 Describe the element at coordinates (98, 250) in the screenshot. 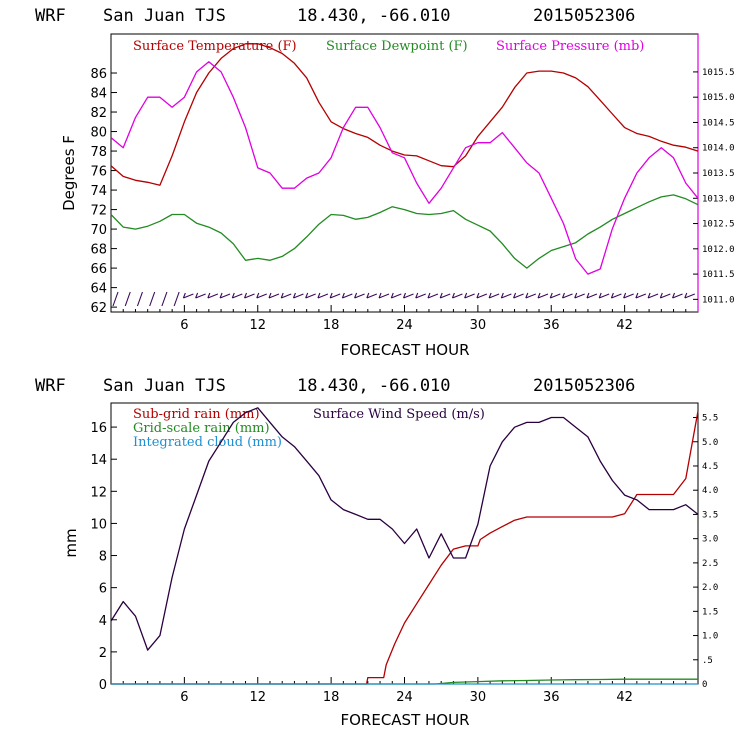

I see `top-y-tick-label: 68` at that location.